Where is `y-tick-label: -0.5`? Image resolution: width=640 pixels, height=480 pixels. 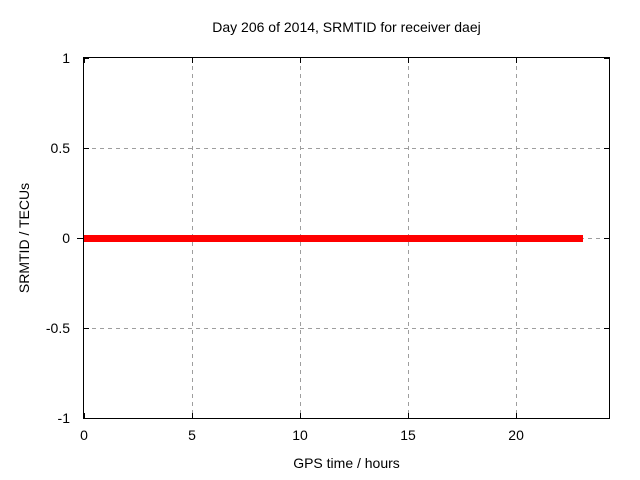
y-tick-label: -0.5 is located at coordinates (57, 328).